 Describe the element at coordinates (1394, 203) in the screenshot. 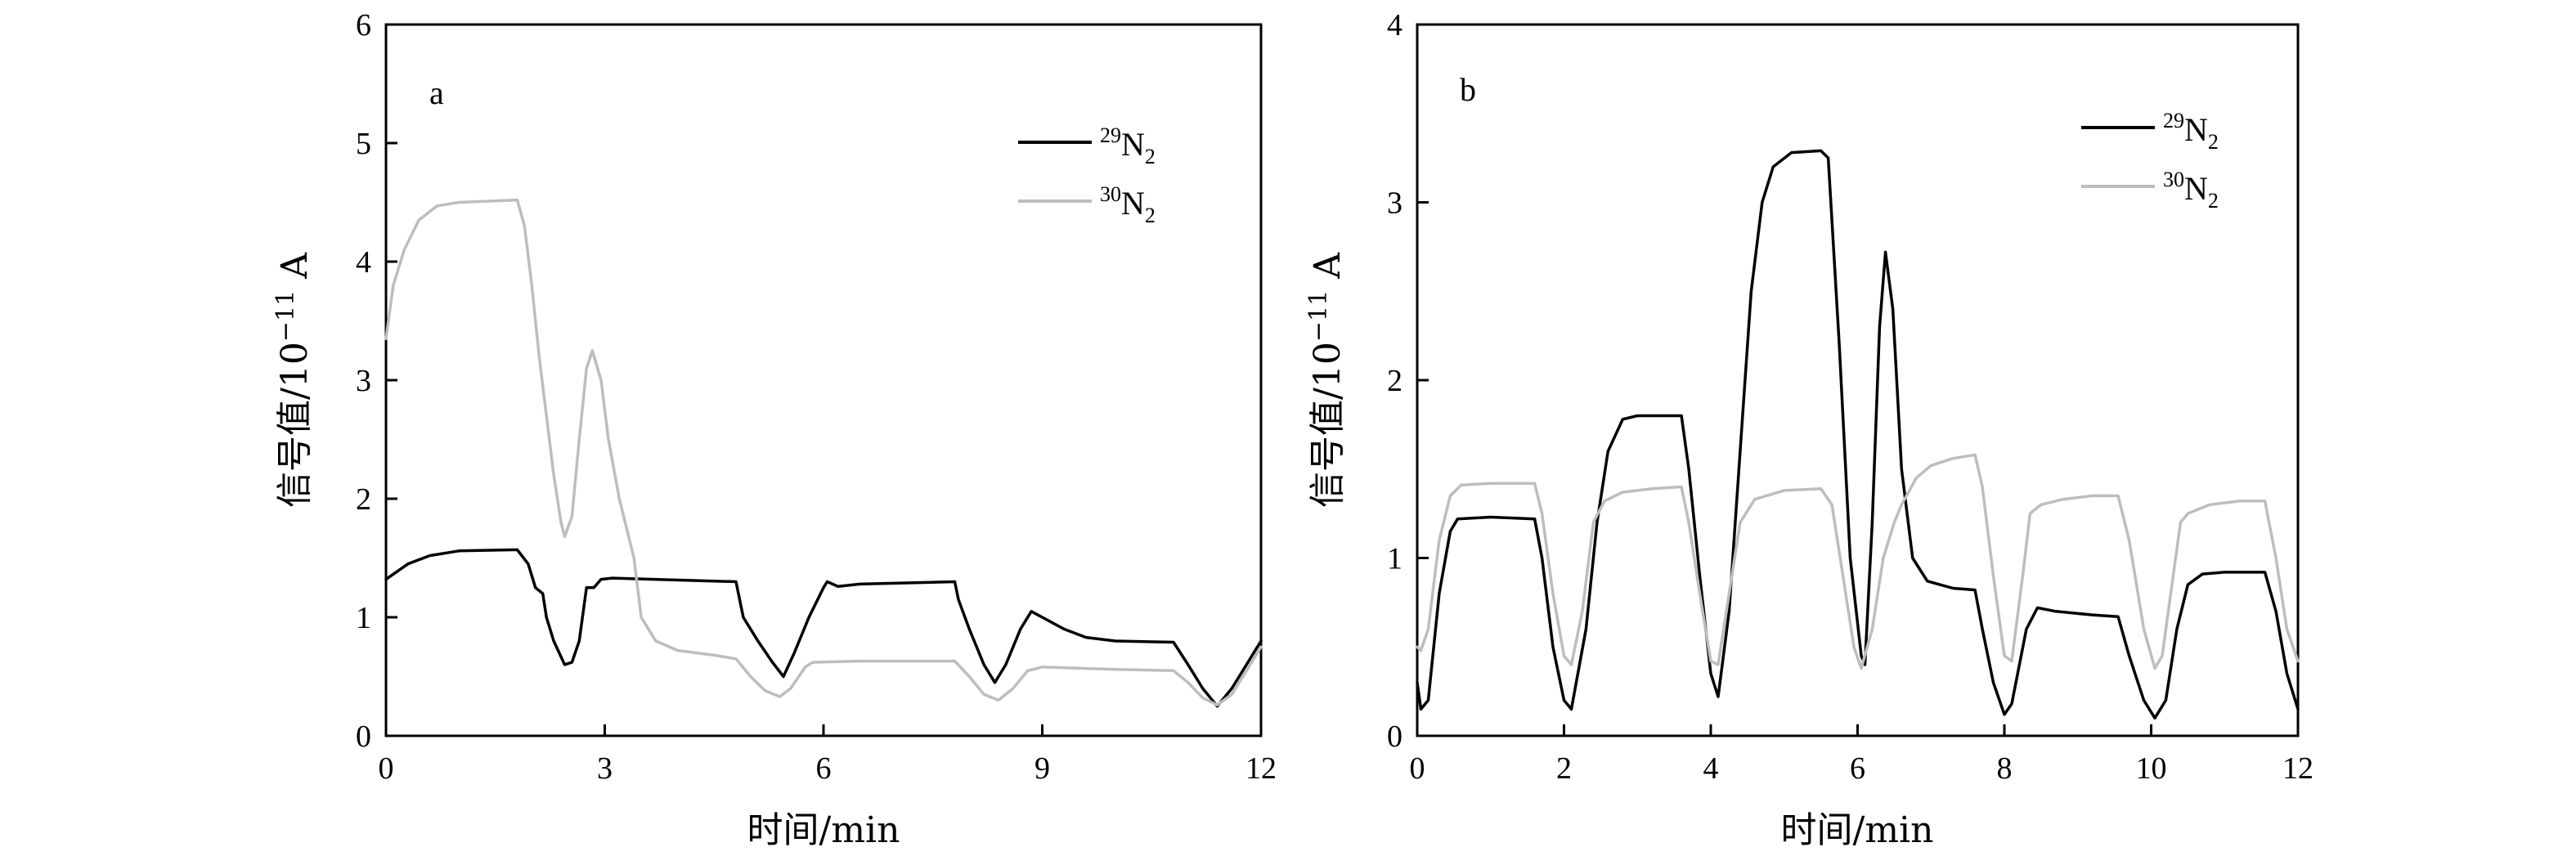

I see `y-tick-label-b-3: 3` at that location.